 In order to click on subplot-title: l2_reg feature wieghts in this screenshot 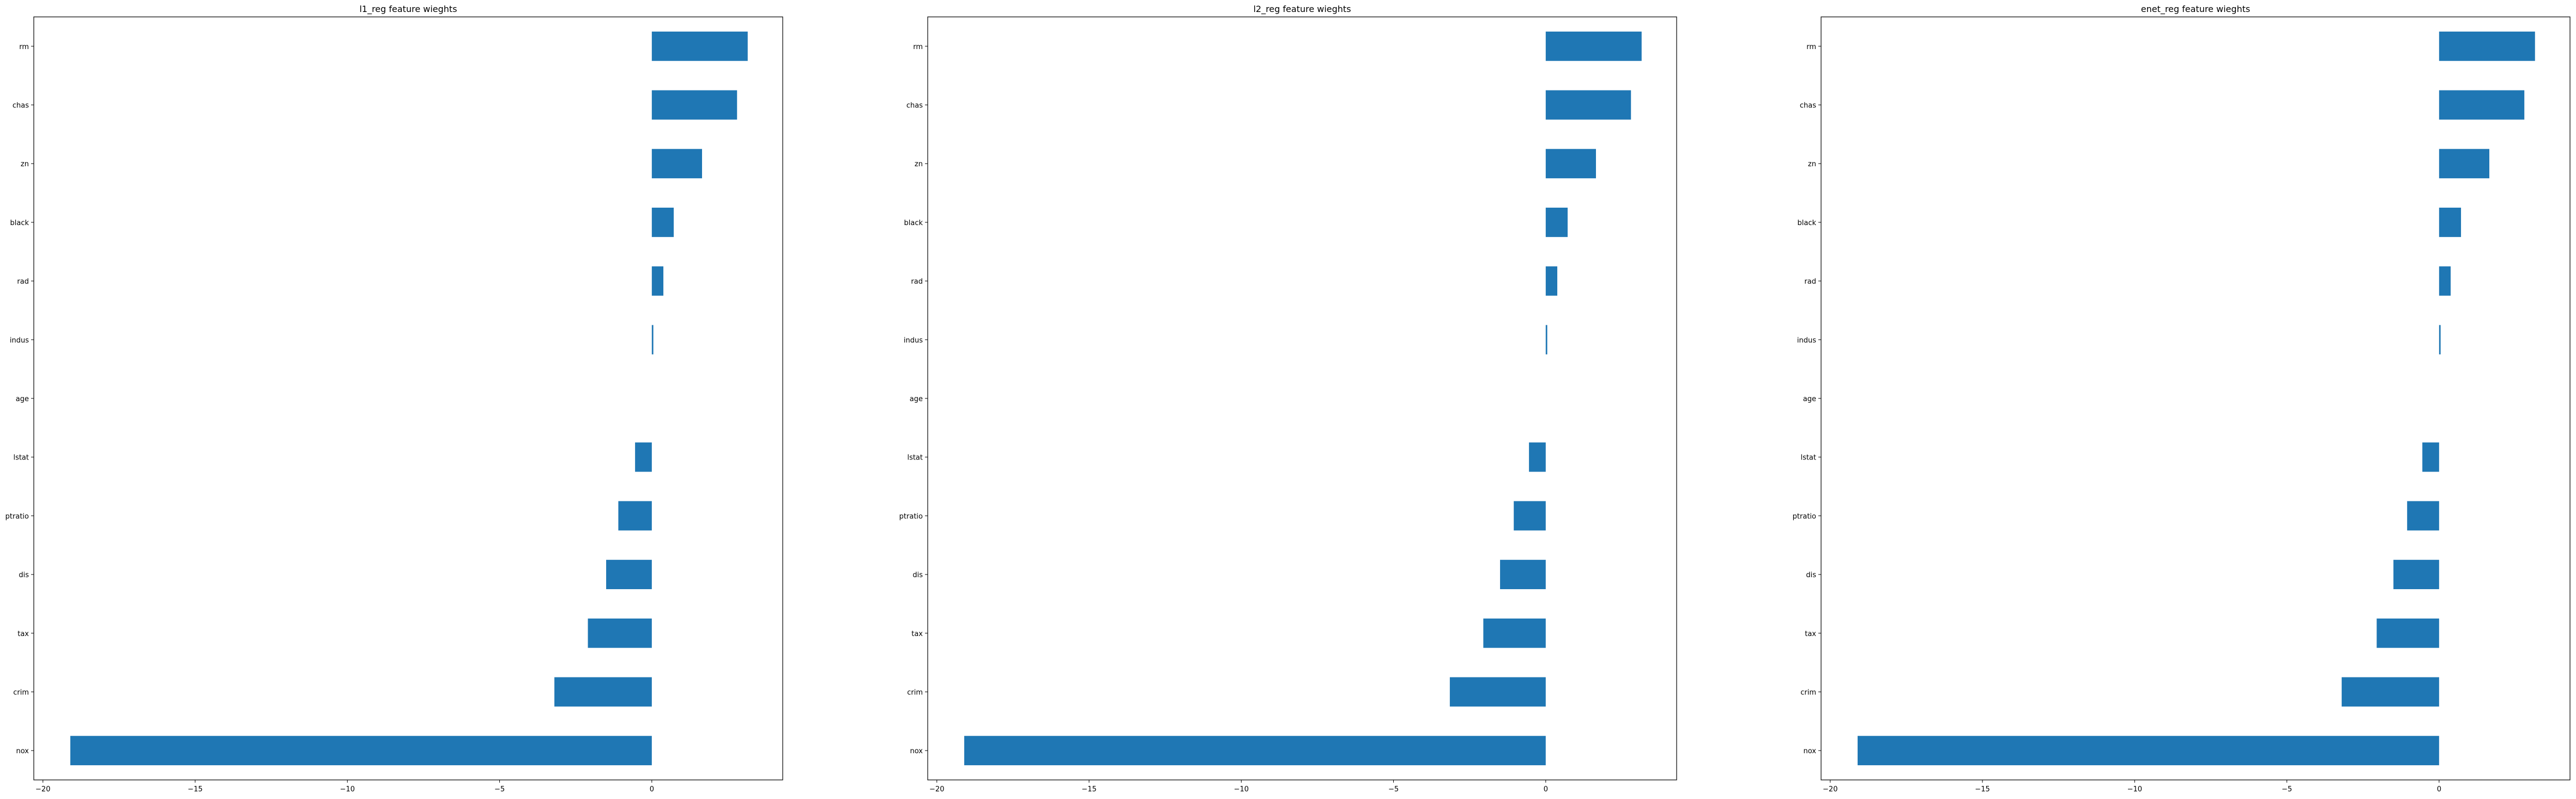, I will do `click(1302, 9)`.